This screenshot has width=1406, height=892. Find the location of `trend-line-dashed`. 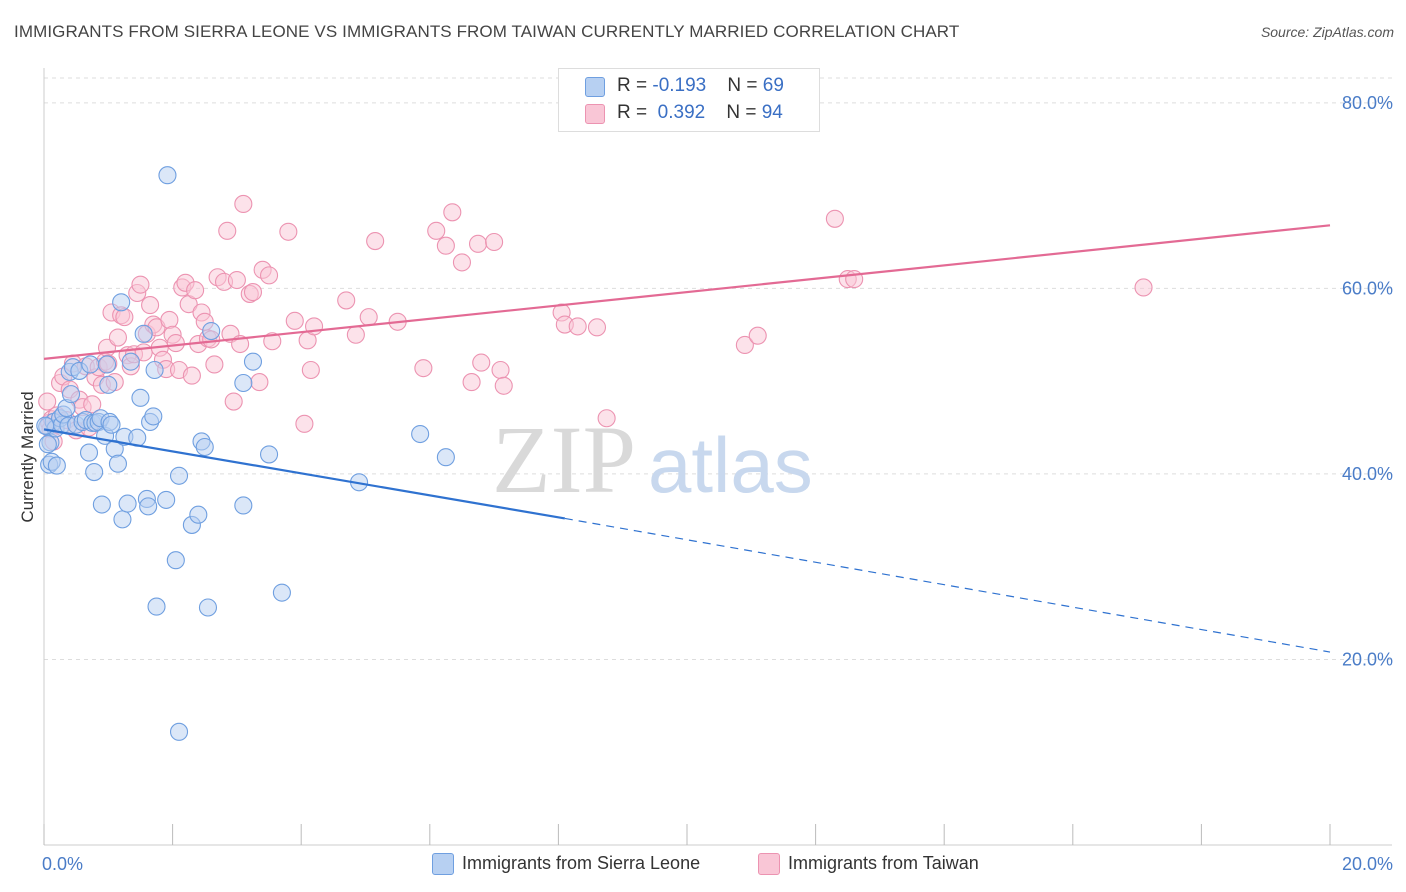

trend-line-dashed is located at coordinates (947, 585).